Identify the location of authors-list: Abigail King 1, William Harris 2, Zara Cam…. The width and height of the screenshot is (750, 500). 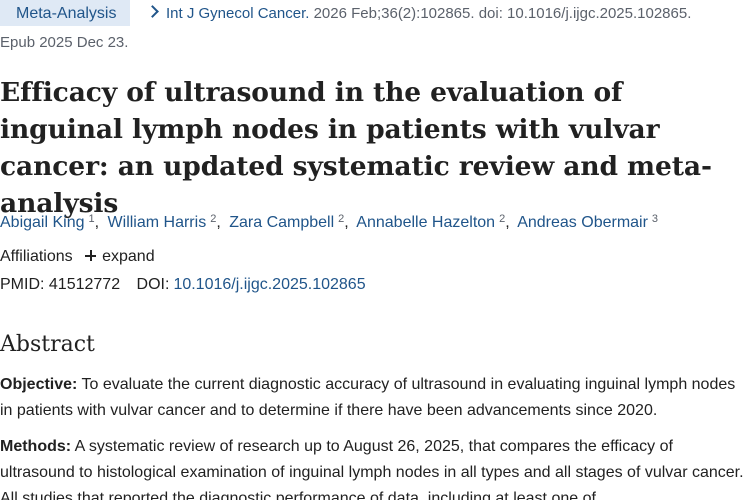
(329, 221).